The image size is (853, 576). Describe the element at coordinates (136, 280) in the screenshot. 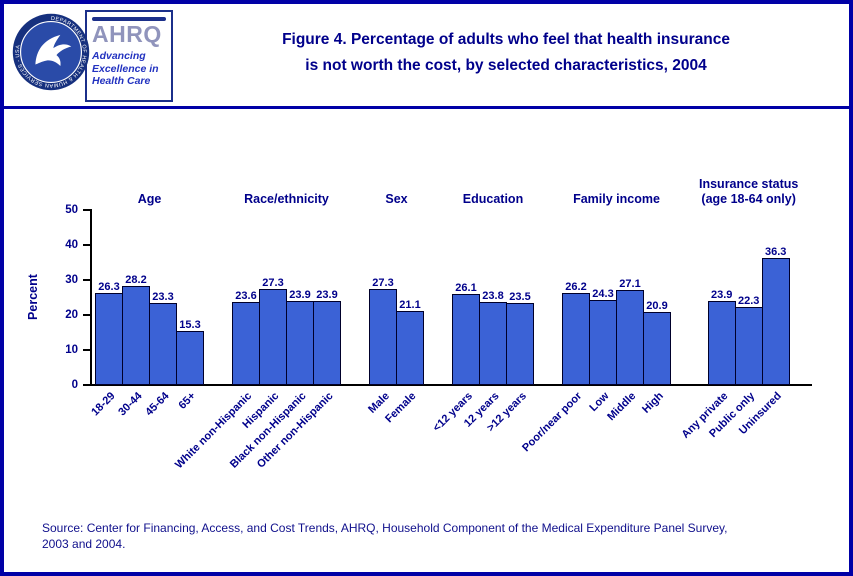

I see `bar-value-label: 28.2` at that location.